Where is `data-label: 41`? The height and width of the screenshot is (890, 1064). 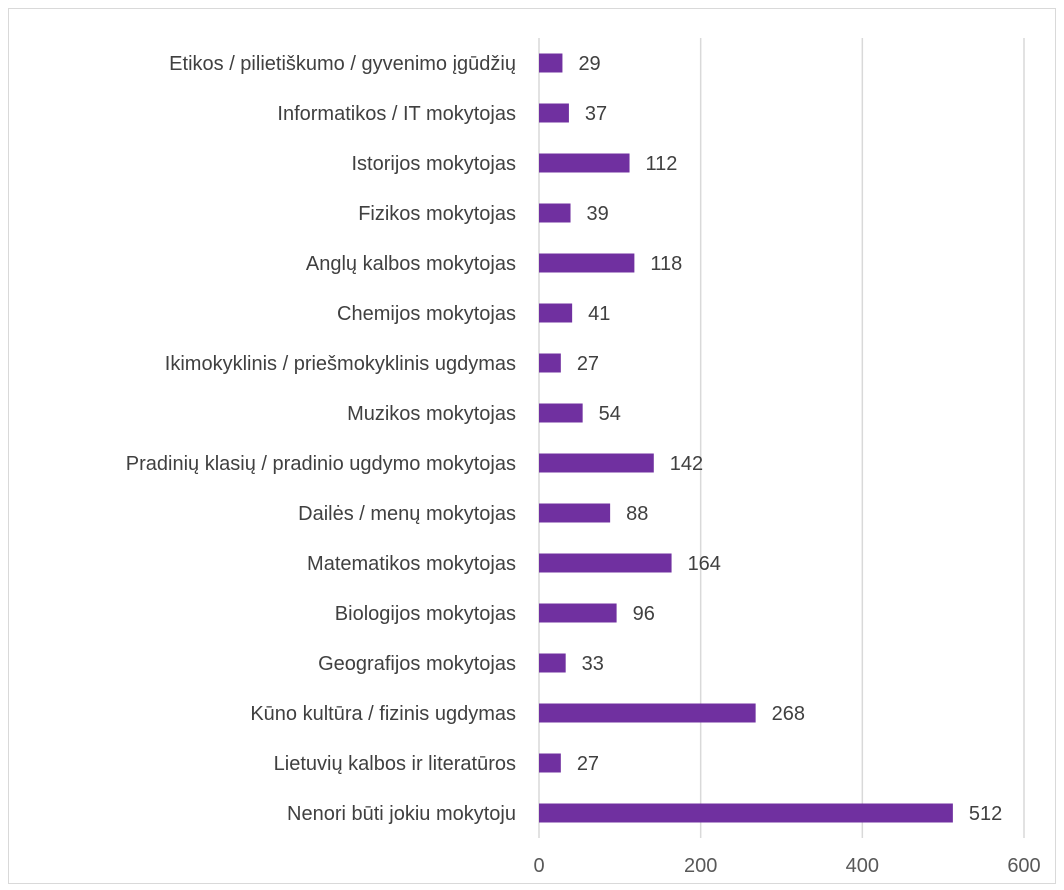
data-label: 41 is located at coordinates (599, 314).